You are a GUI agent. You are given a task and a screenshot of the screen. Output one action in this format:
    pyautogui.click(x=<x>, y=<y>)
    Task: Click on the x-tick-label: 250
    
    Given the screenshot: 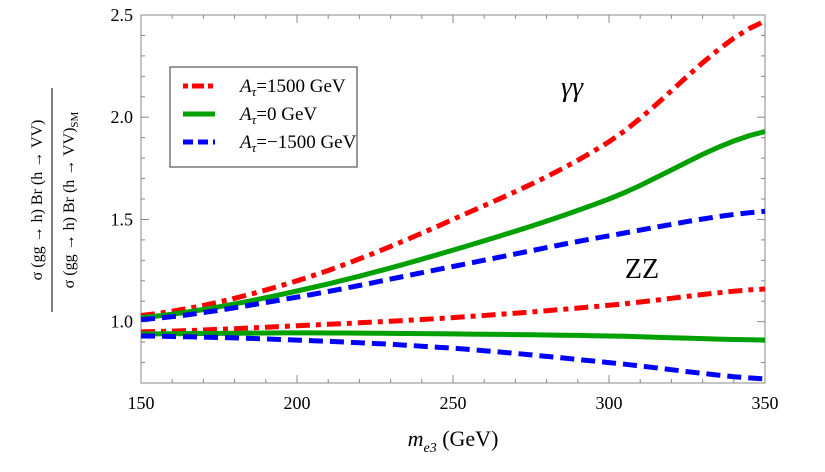 What is the action you would take?
    pyautogui.click(x=453, y=403)
    